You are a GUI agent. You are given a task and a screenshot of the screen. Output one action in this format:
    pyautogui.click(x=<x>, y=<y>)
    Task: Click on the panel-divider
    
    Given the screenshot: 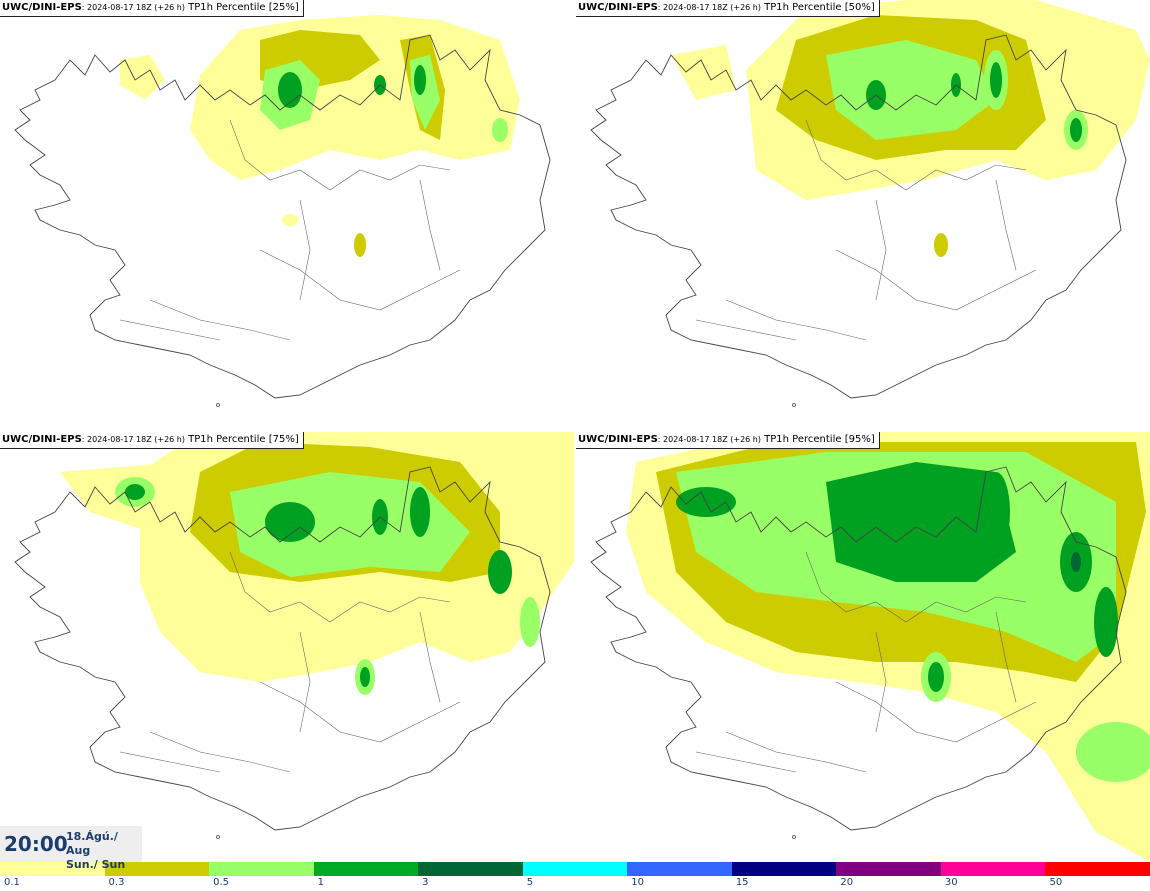 What is the action you would take?
    pyautogui.click(x=575, y=431)
    